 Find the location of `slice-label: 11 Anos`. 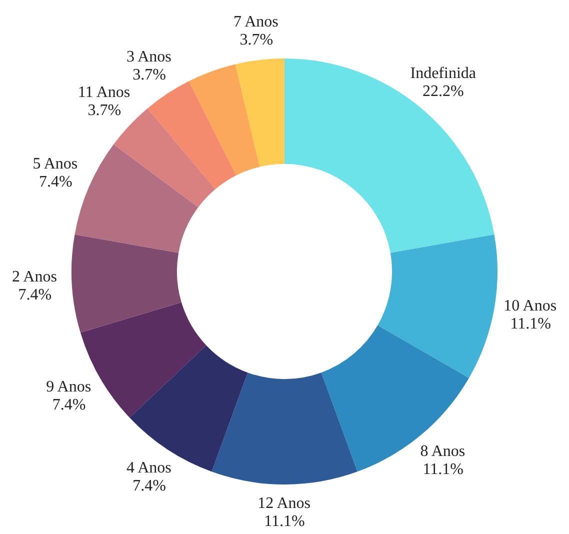

slice-label: 11 Anos is located at coordinates (104, 93).